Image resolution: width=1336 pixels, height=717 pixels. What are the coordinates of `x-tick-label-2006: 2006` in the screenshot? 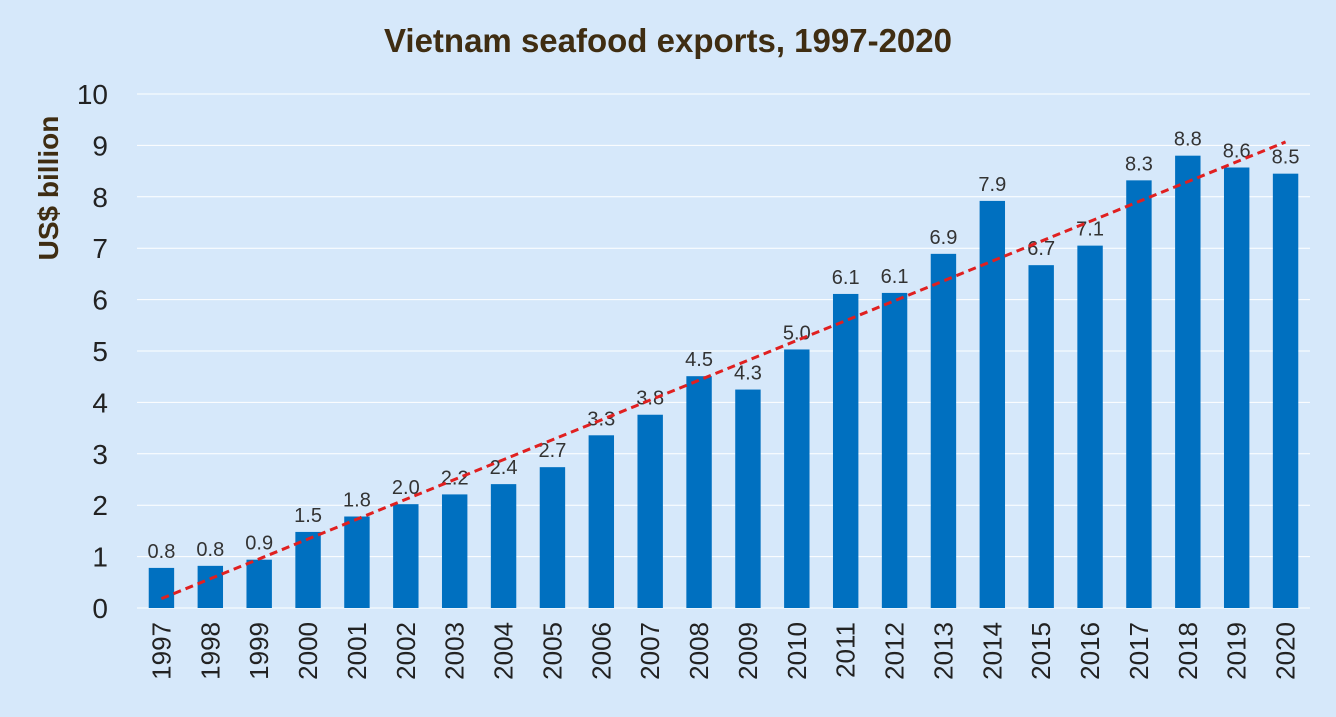 It's located at (601, 651).